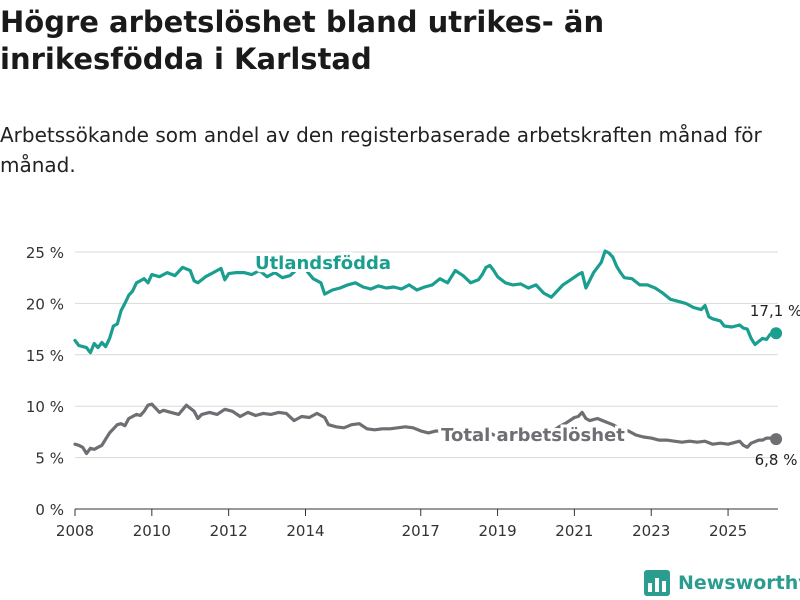 This screenshot has height=600, width=800. Describe the element at coordinates (305, 531) in the screenshot. I see `x-tick-label: 2014` at that location.